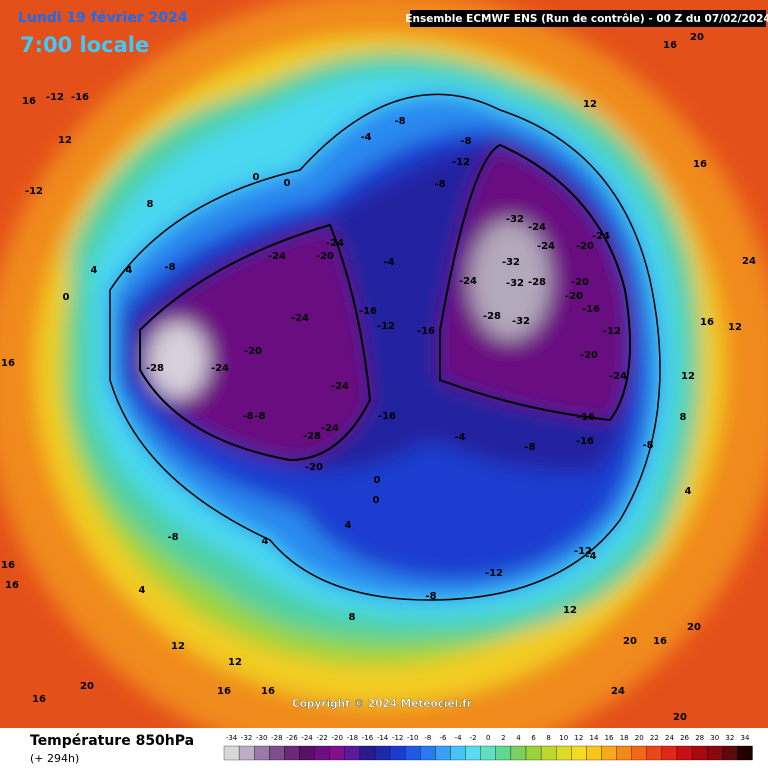 Image resolution: width=768 pixels, height=768 pixels. I want to click on scale-label: 30, so click(714, 738).